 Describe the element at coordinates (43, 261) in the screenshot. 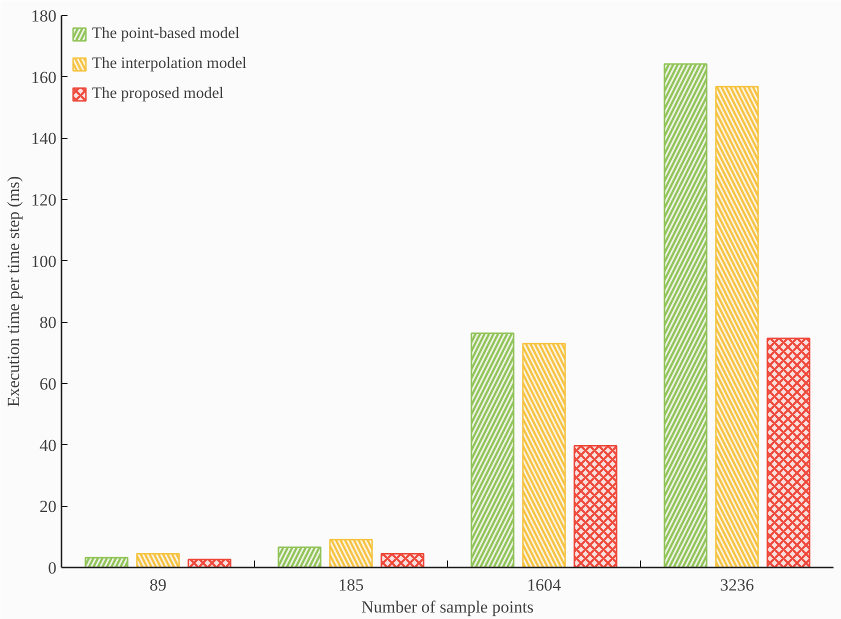

I see `y-tick-label: 100` at that location.